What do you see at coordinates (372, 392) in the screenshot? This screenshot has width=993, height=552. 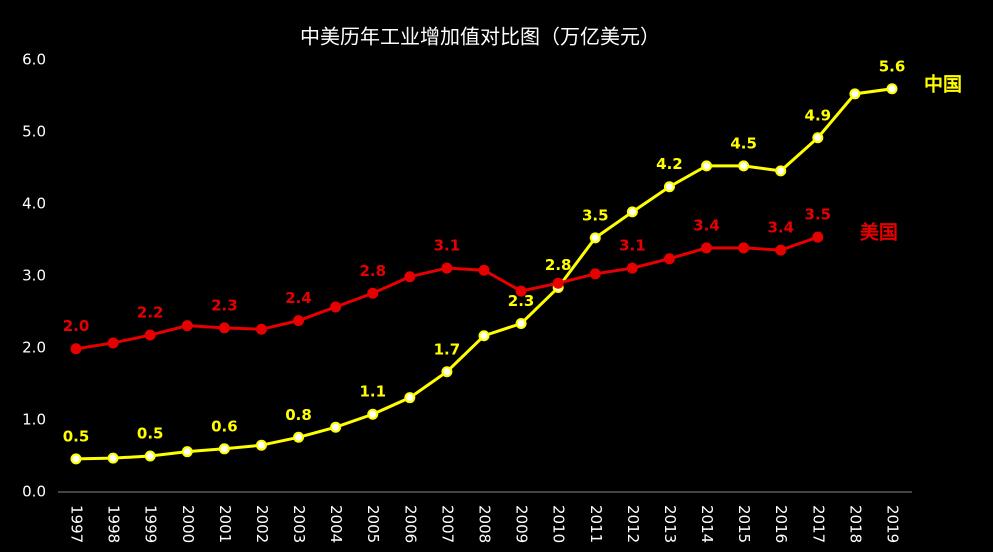 I see `data-label: 1.1` at bounding box center [372, 392].